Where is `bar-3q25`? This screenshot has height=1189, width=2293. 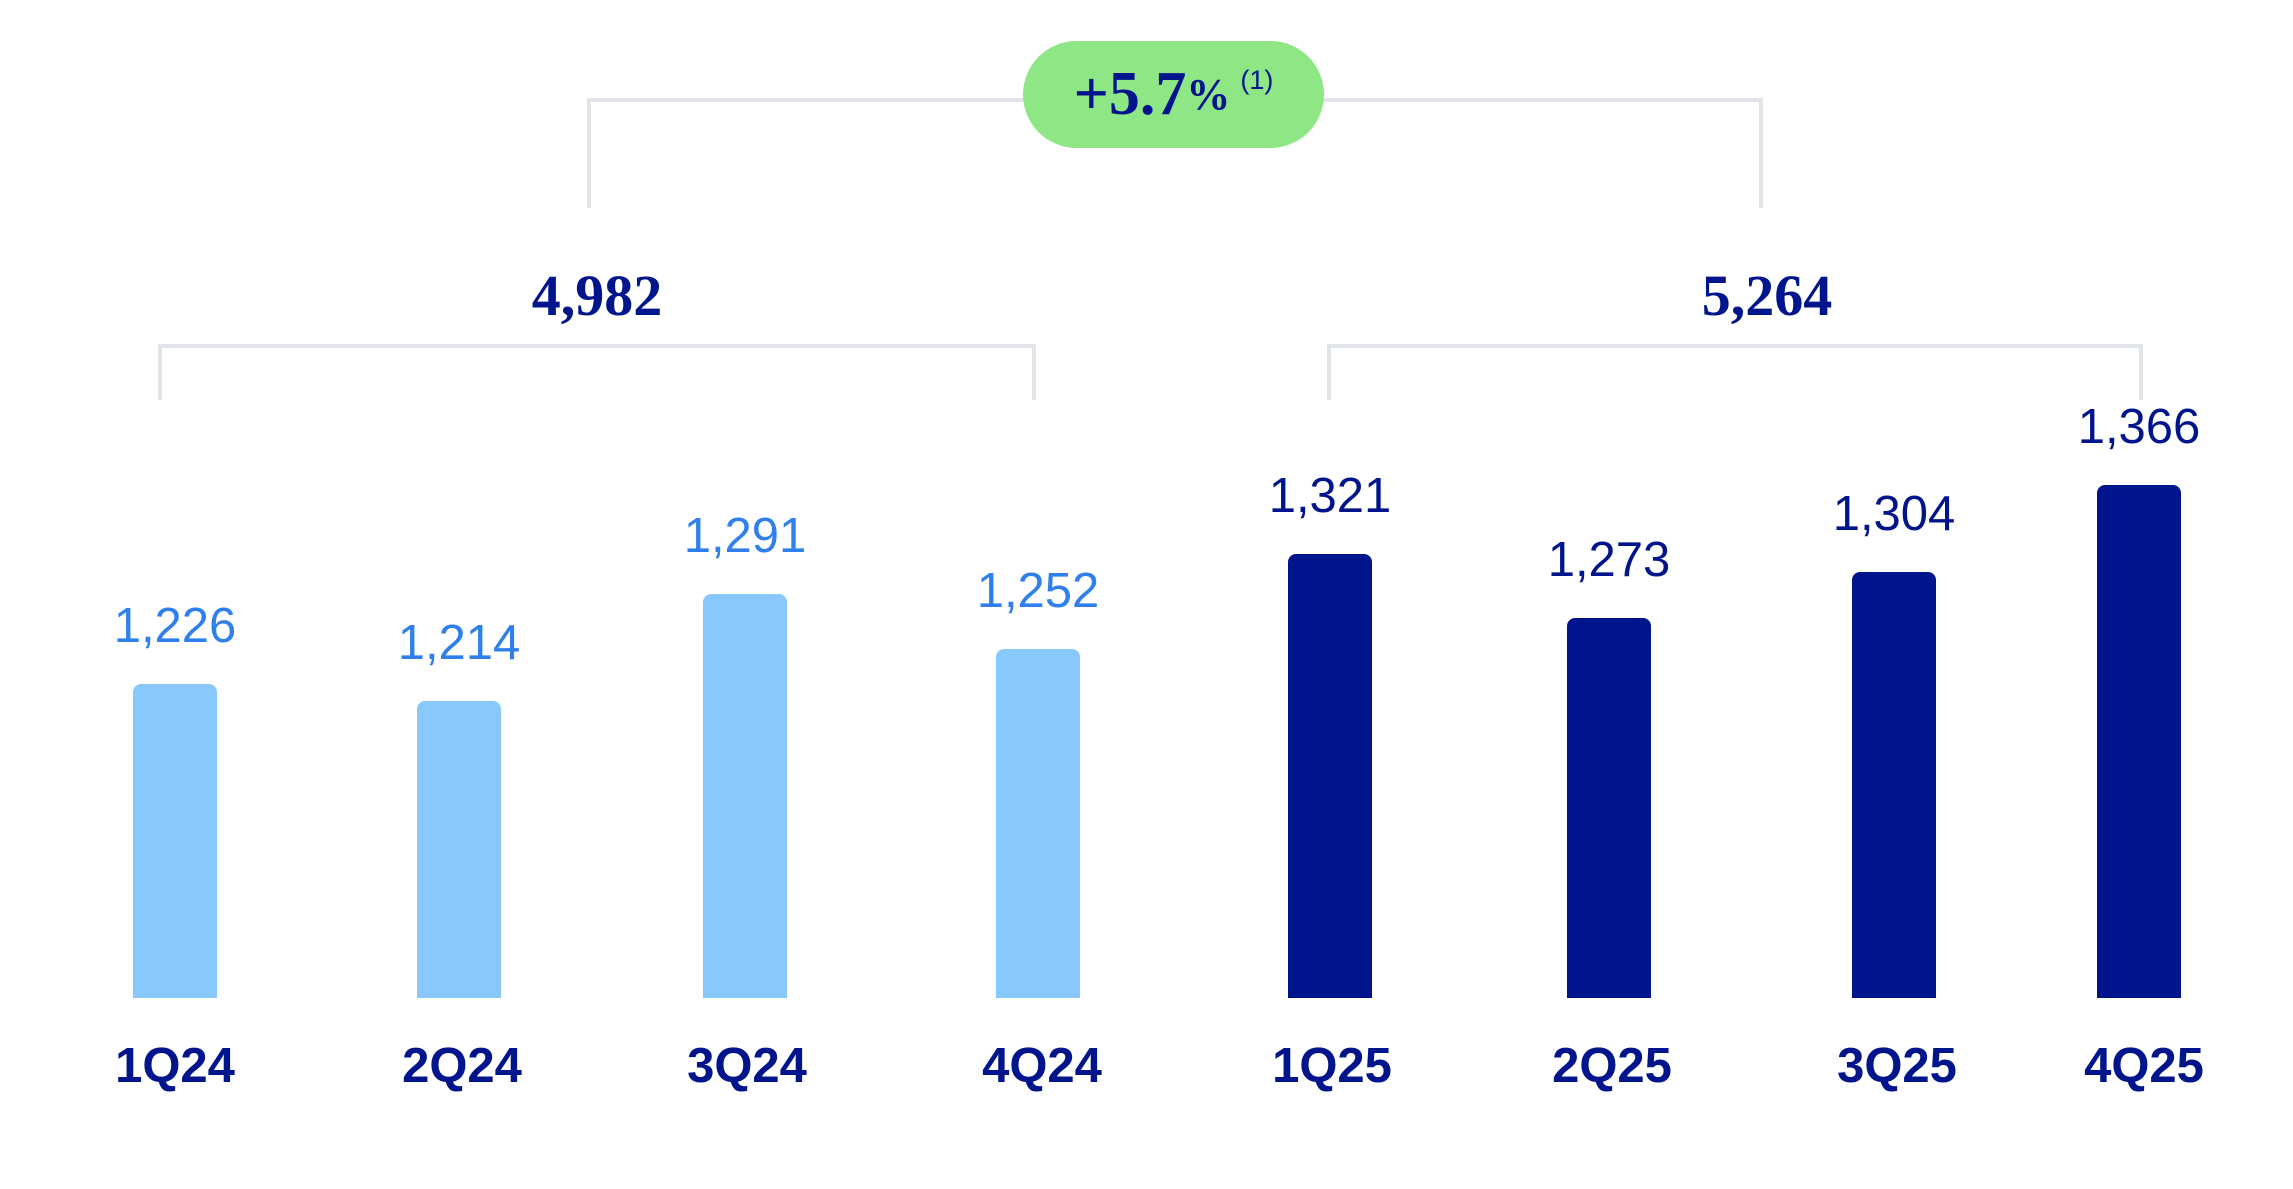 bar-3q25 is located at coordinates (1894, 785).